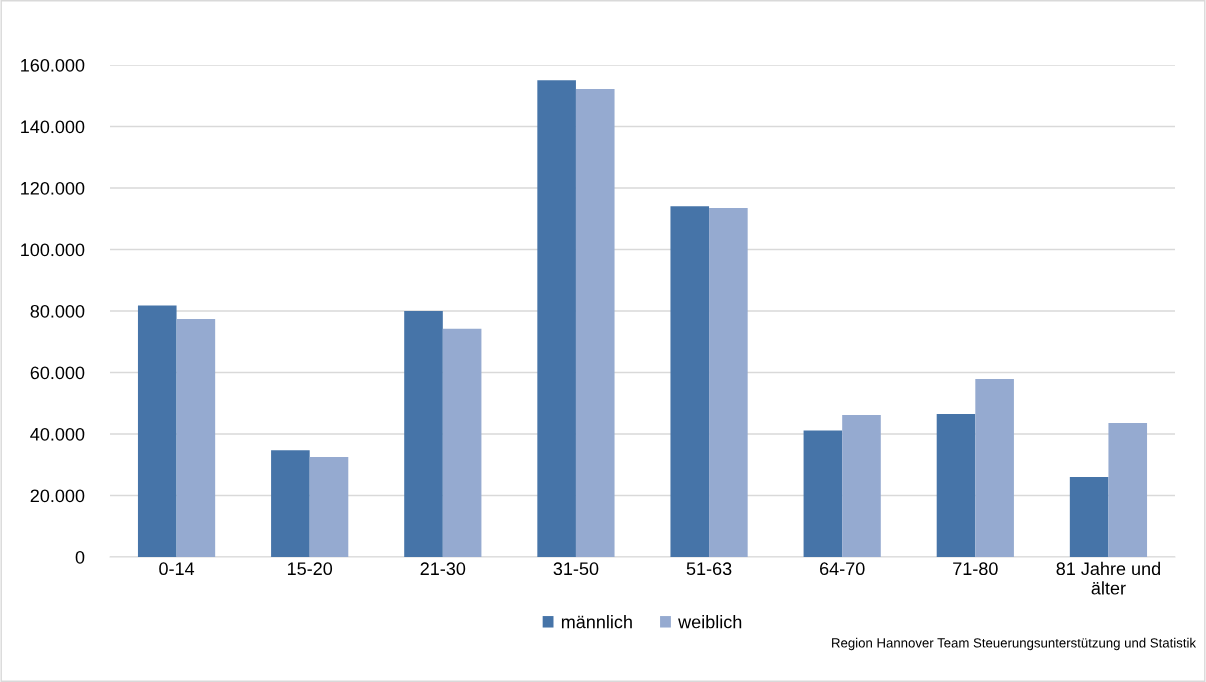  Describe the element at coordinates (53, 65) in the screenshot. I see `y-tick-label: 160.000` at that location.